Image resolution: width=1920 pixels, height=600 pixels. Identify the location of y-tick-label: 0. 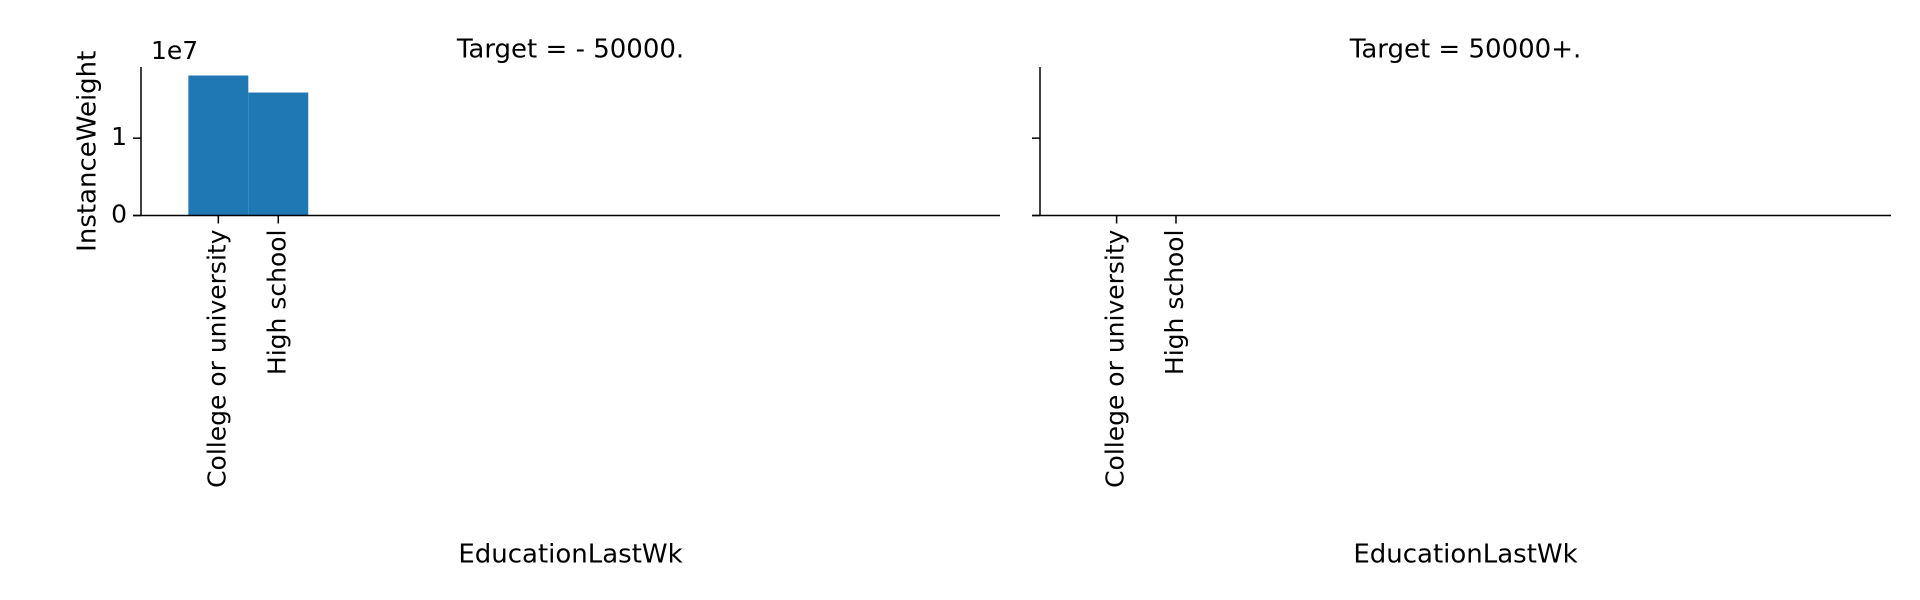
(119, 214).